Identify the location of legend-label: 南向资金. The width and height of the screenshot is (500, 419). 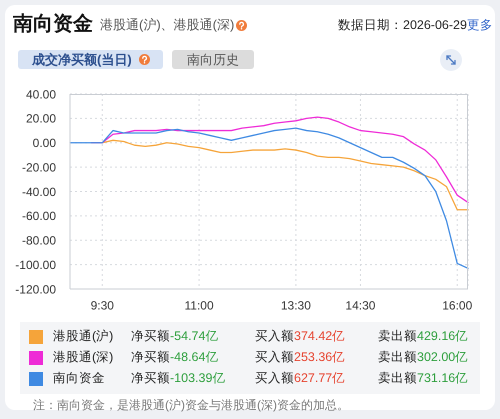
(79, 378).